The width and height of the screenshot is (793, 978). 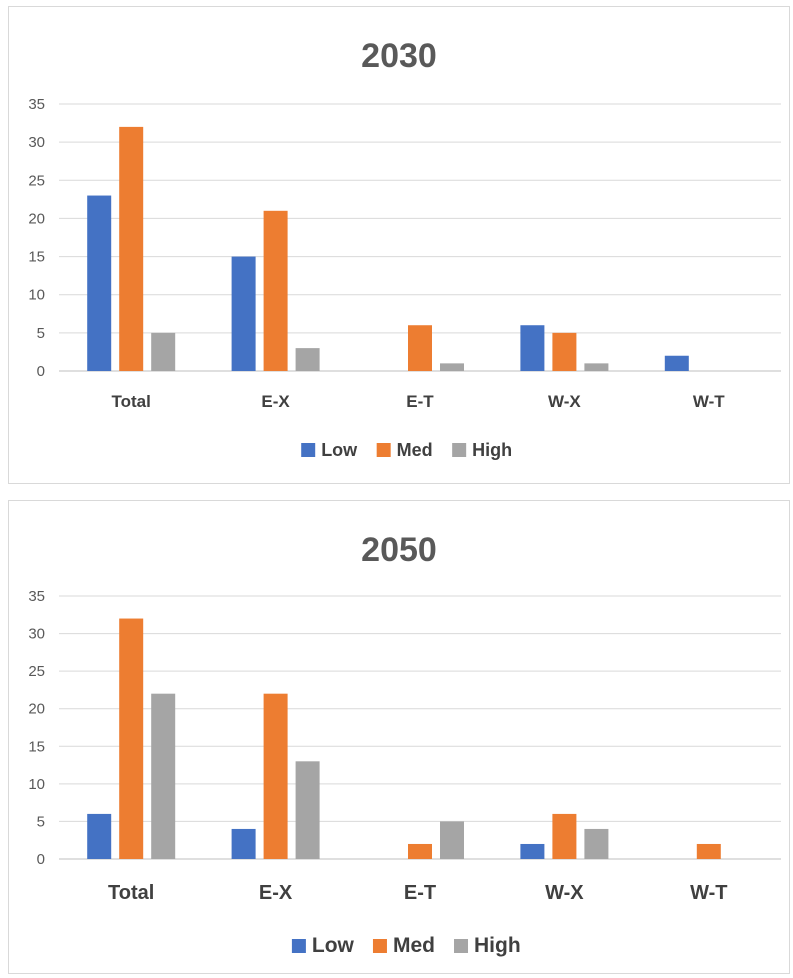 I want to click on chart-title: 2050, so click(x=399, y=550).